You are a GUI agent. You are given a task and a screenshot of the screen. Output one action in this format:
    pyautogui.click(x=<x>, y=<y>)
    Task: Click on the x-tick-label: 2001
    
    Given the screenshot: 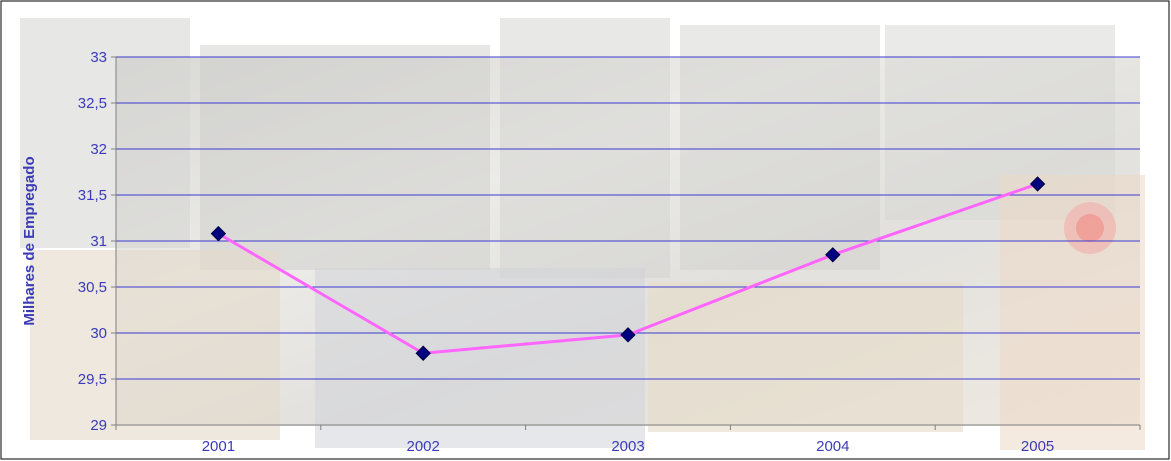 What is the action you would take?
    pyautogui.click(x=218, y=446)
    